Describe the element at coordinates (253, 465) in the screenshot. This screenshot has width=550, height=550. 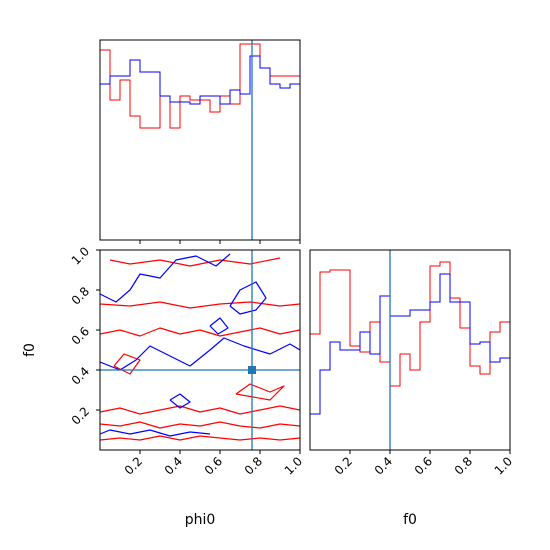
I see `joint-xtick-label: 0.8` at that location.